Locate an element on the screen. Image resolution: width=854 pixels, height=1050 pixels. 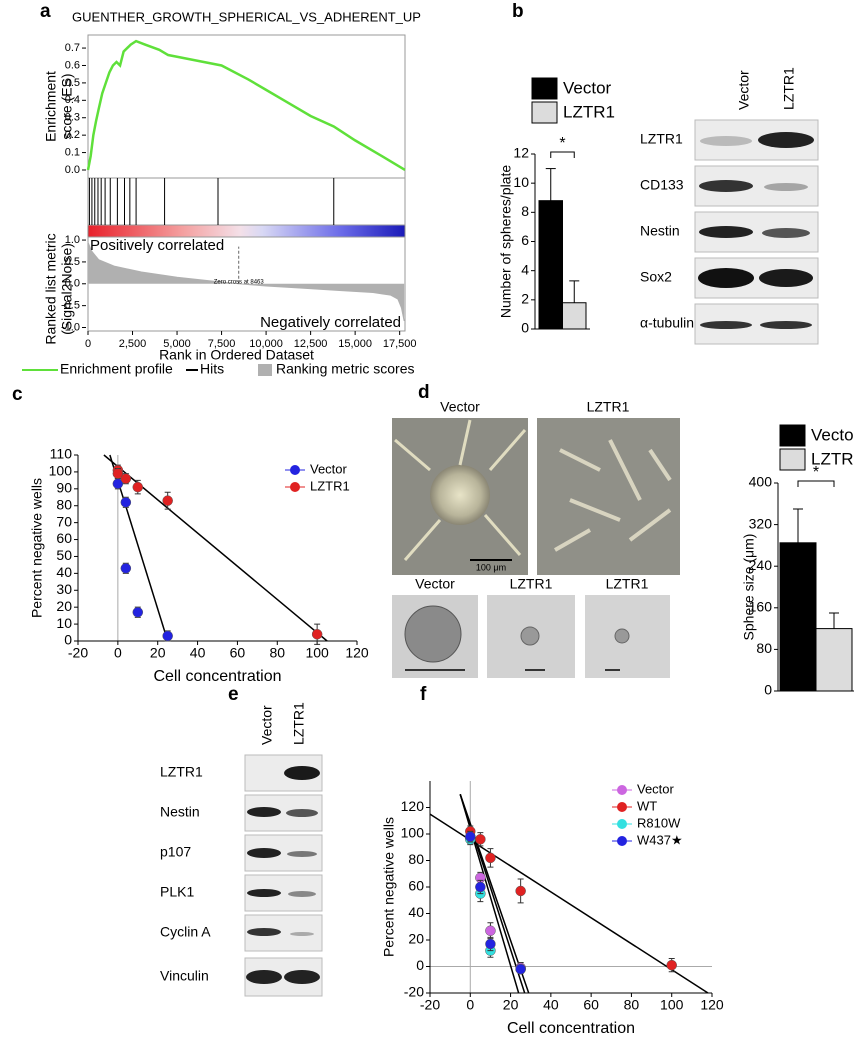
blot-row-label: CD133 is located at coordinates (662, 185).